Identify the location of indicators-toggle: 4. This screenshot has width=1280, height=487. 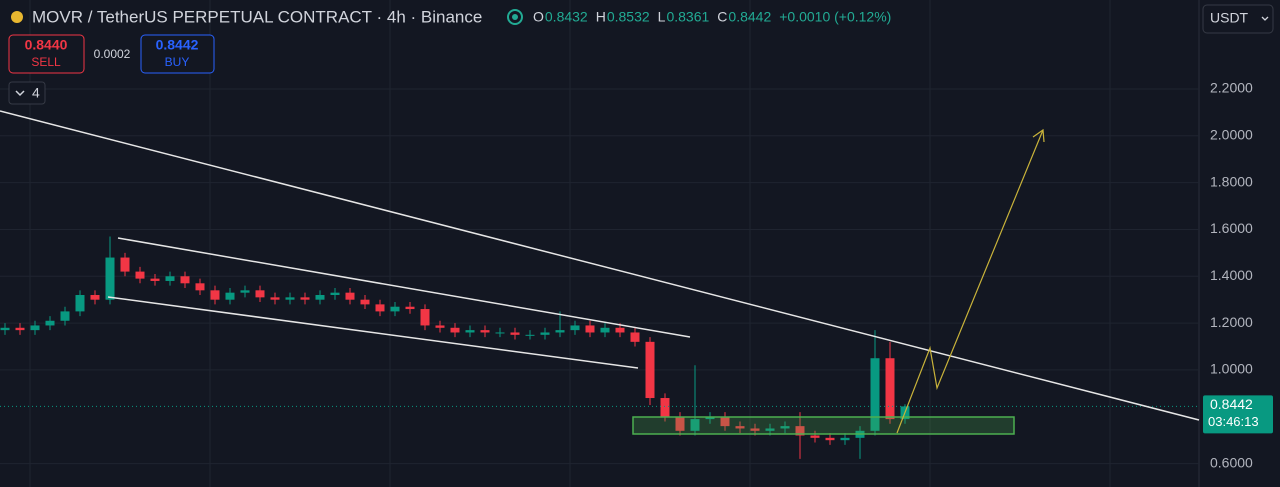
(27, 93).